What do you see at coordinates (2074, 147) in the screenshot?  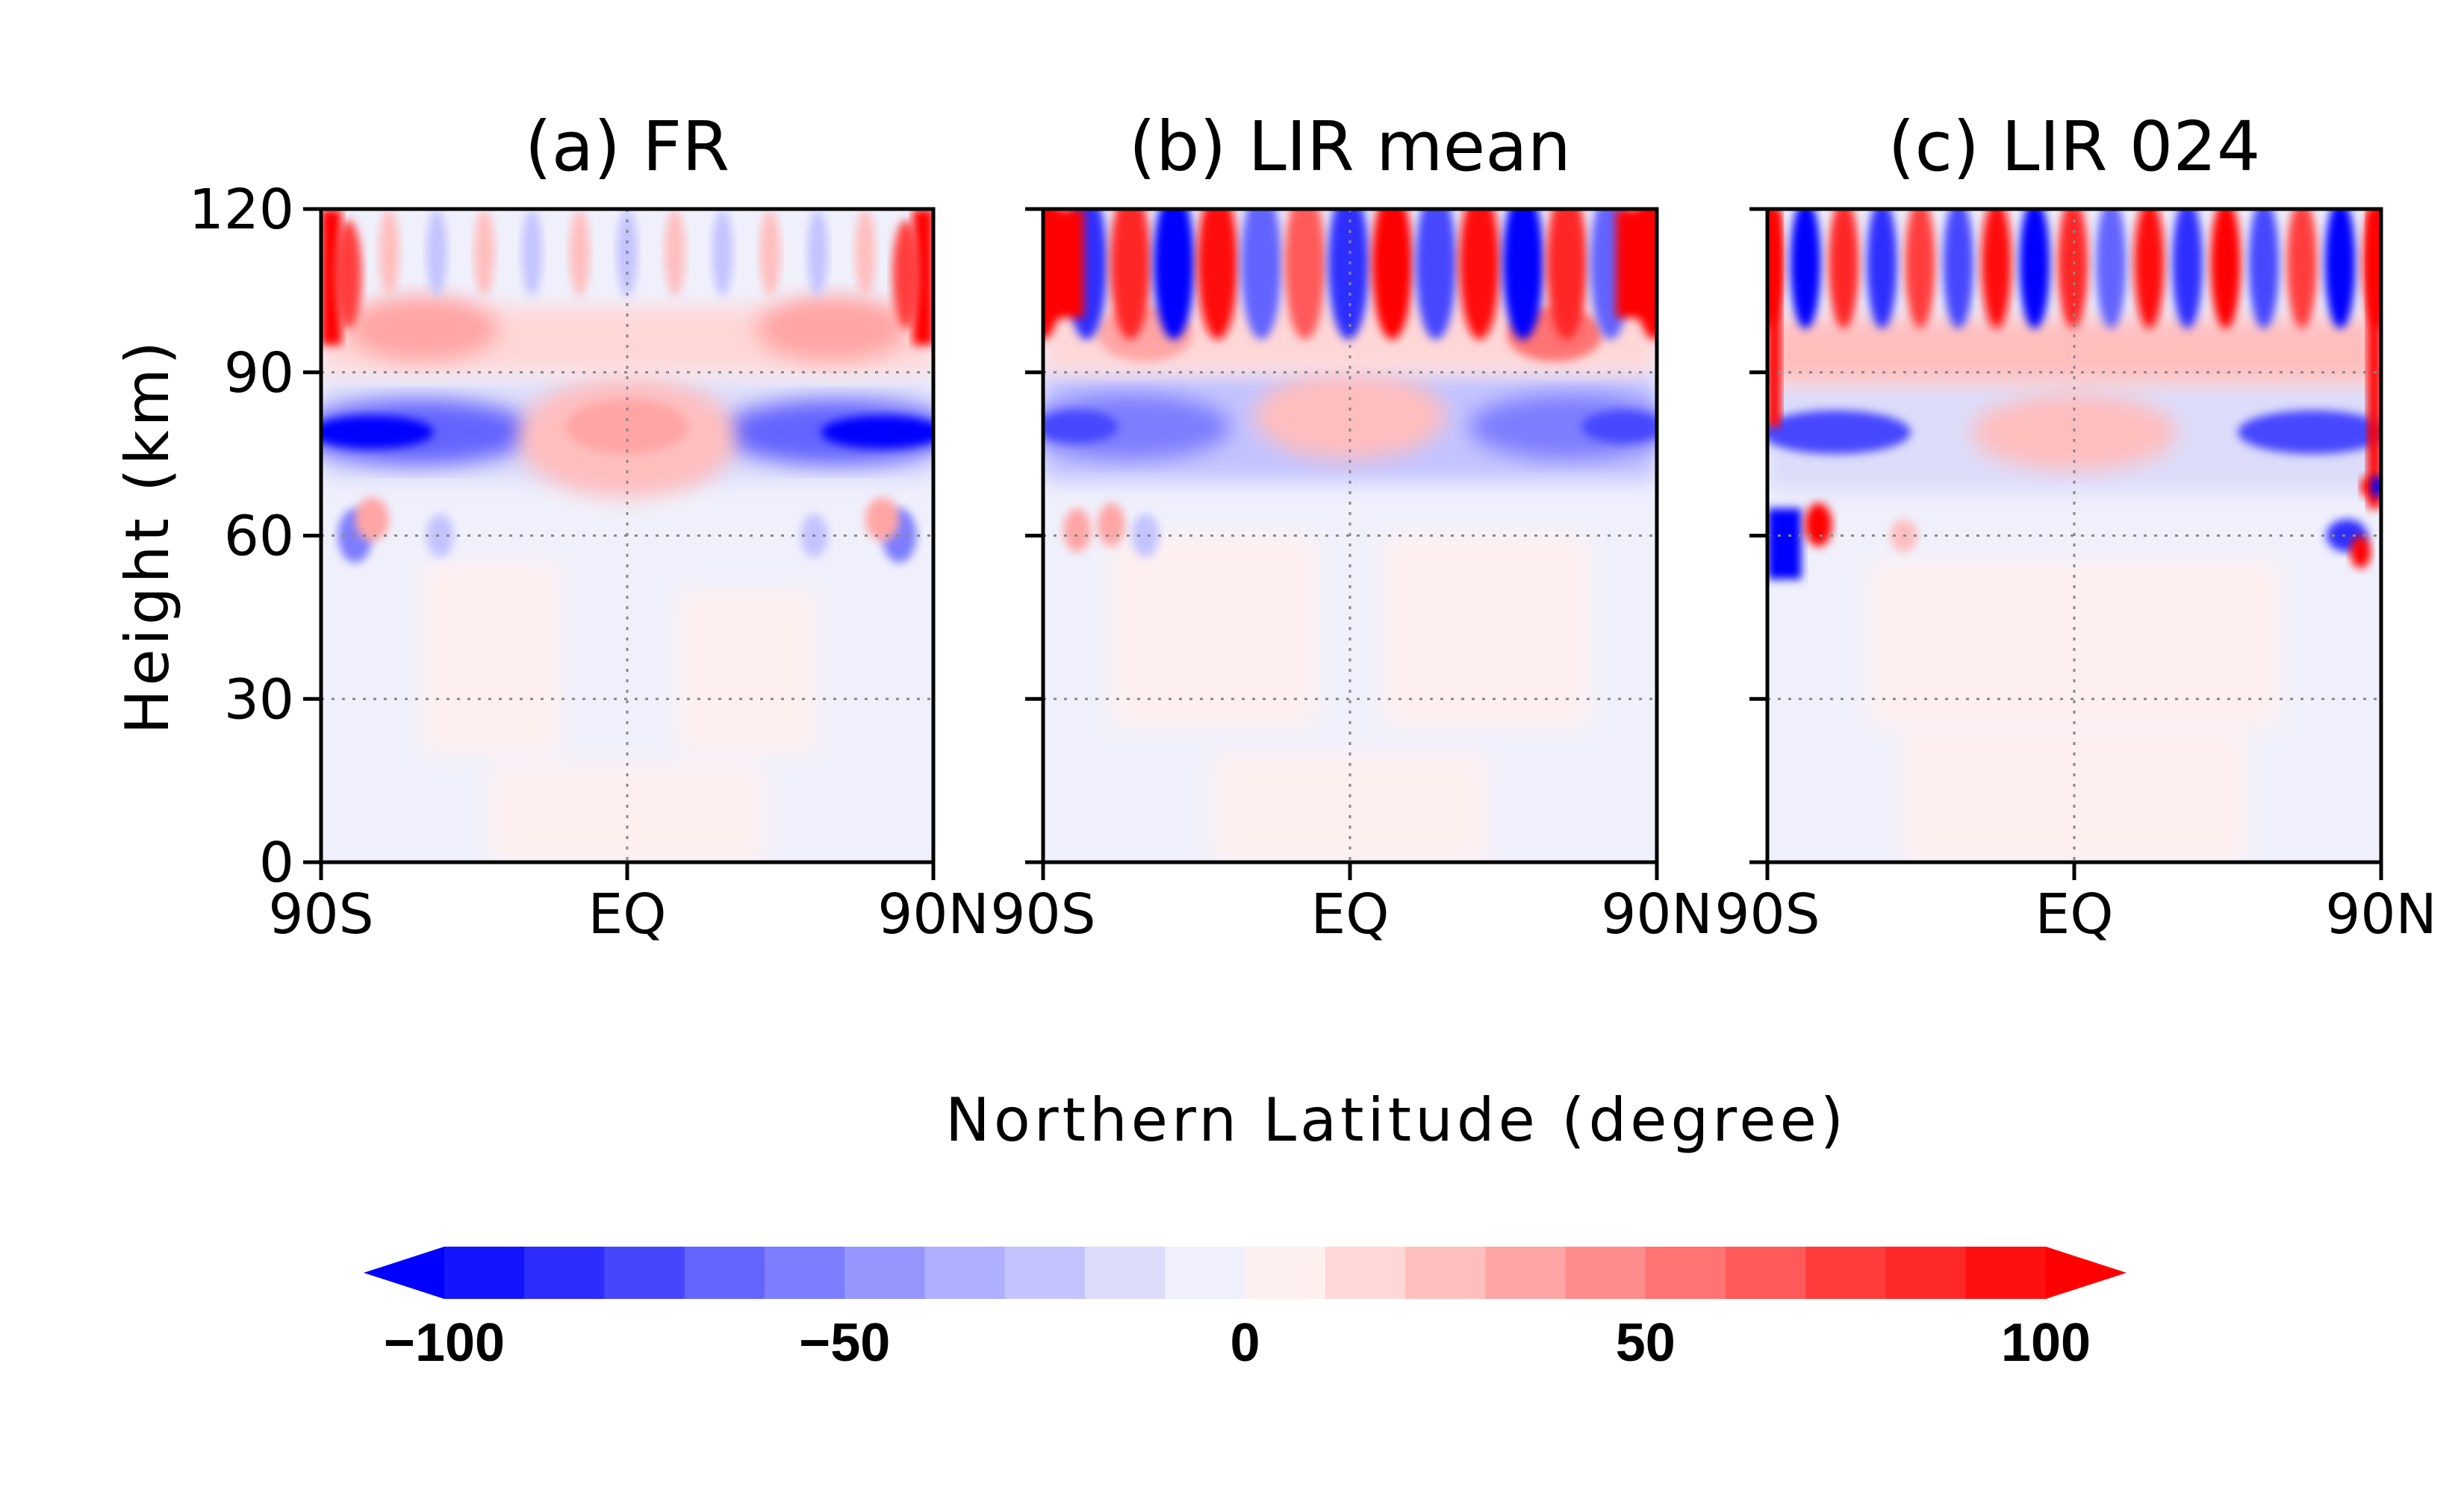 I see `panel-c-title: (c) LIR 024` at bounding box center [2074, 147].